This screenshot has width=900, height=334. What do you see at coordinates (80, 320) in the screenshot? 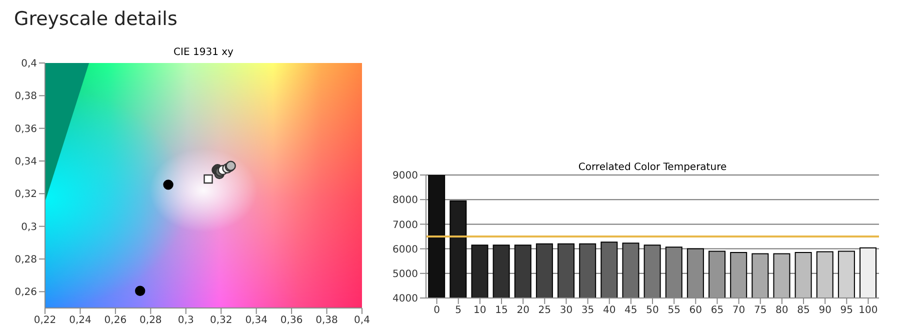
I see `x-tick-label: 0,24` at bounding box center [80, 320].